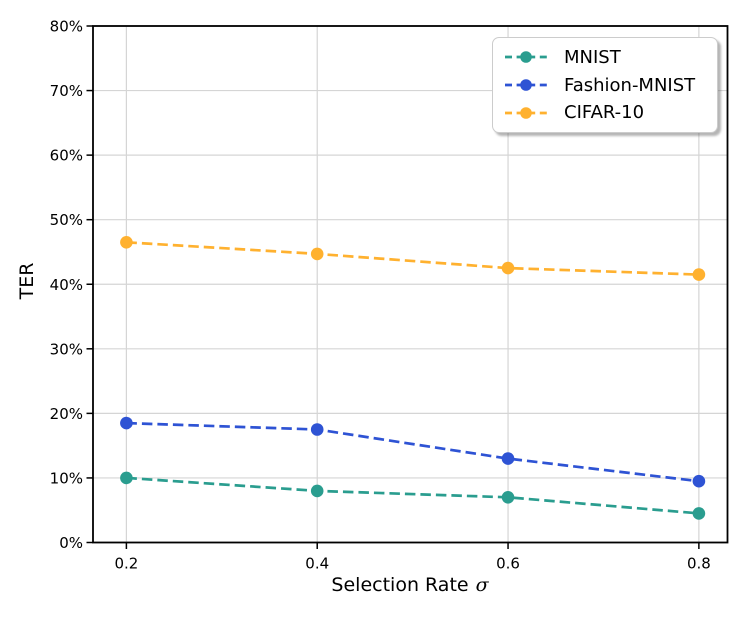  I want to click on y-tick-label: 0%, so click(71, 543).